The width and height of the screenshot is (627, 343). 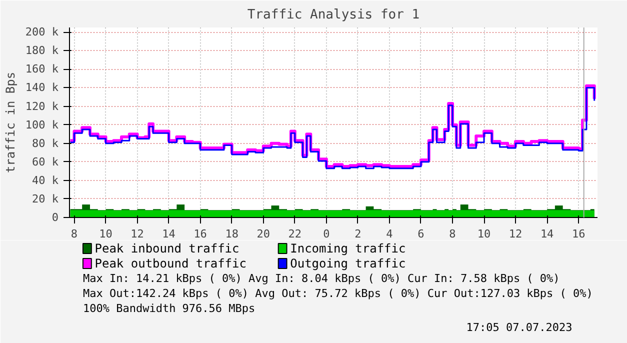 I want to click on y-tick-label: 100 k, so click(x=42, y=125).